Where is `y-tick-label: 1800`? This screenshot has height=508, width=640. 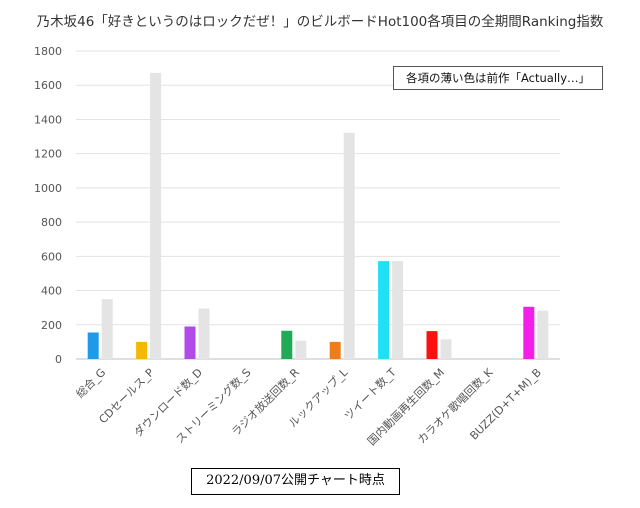
y-tick-label: 1800 is located at coordinates (48, 51).